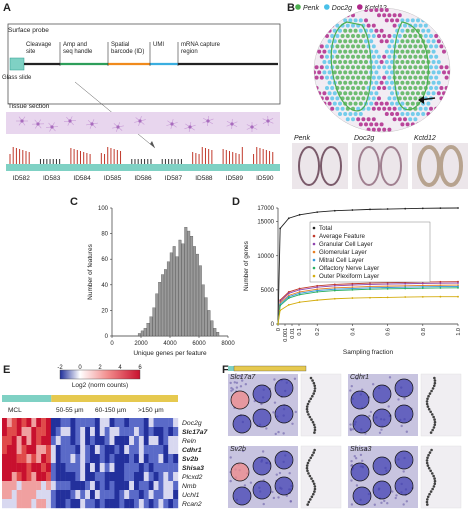 Image resolution: width=474 pixels, height=511 pixels. What do you see at coordinates (265, 257) in the screenshot?
I see `y-tick-label: 10000` at bounding box center [265, 257].